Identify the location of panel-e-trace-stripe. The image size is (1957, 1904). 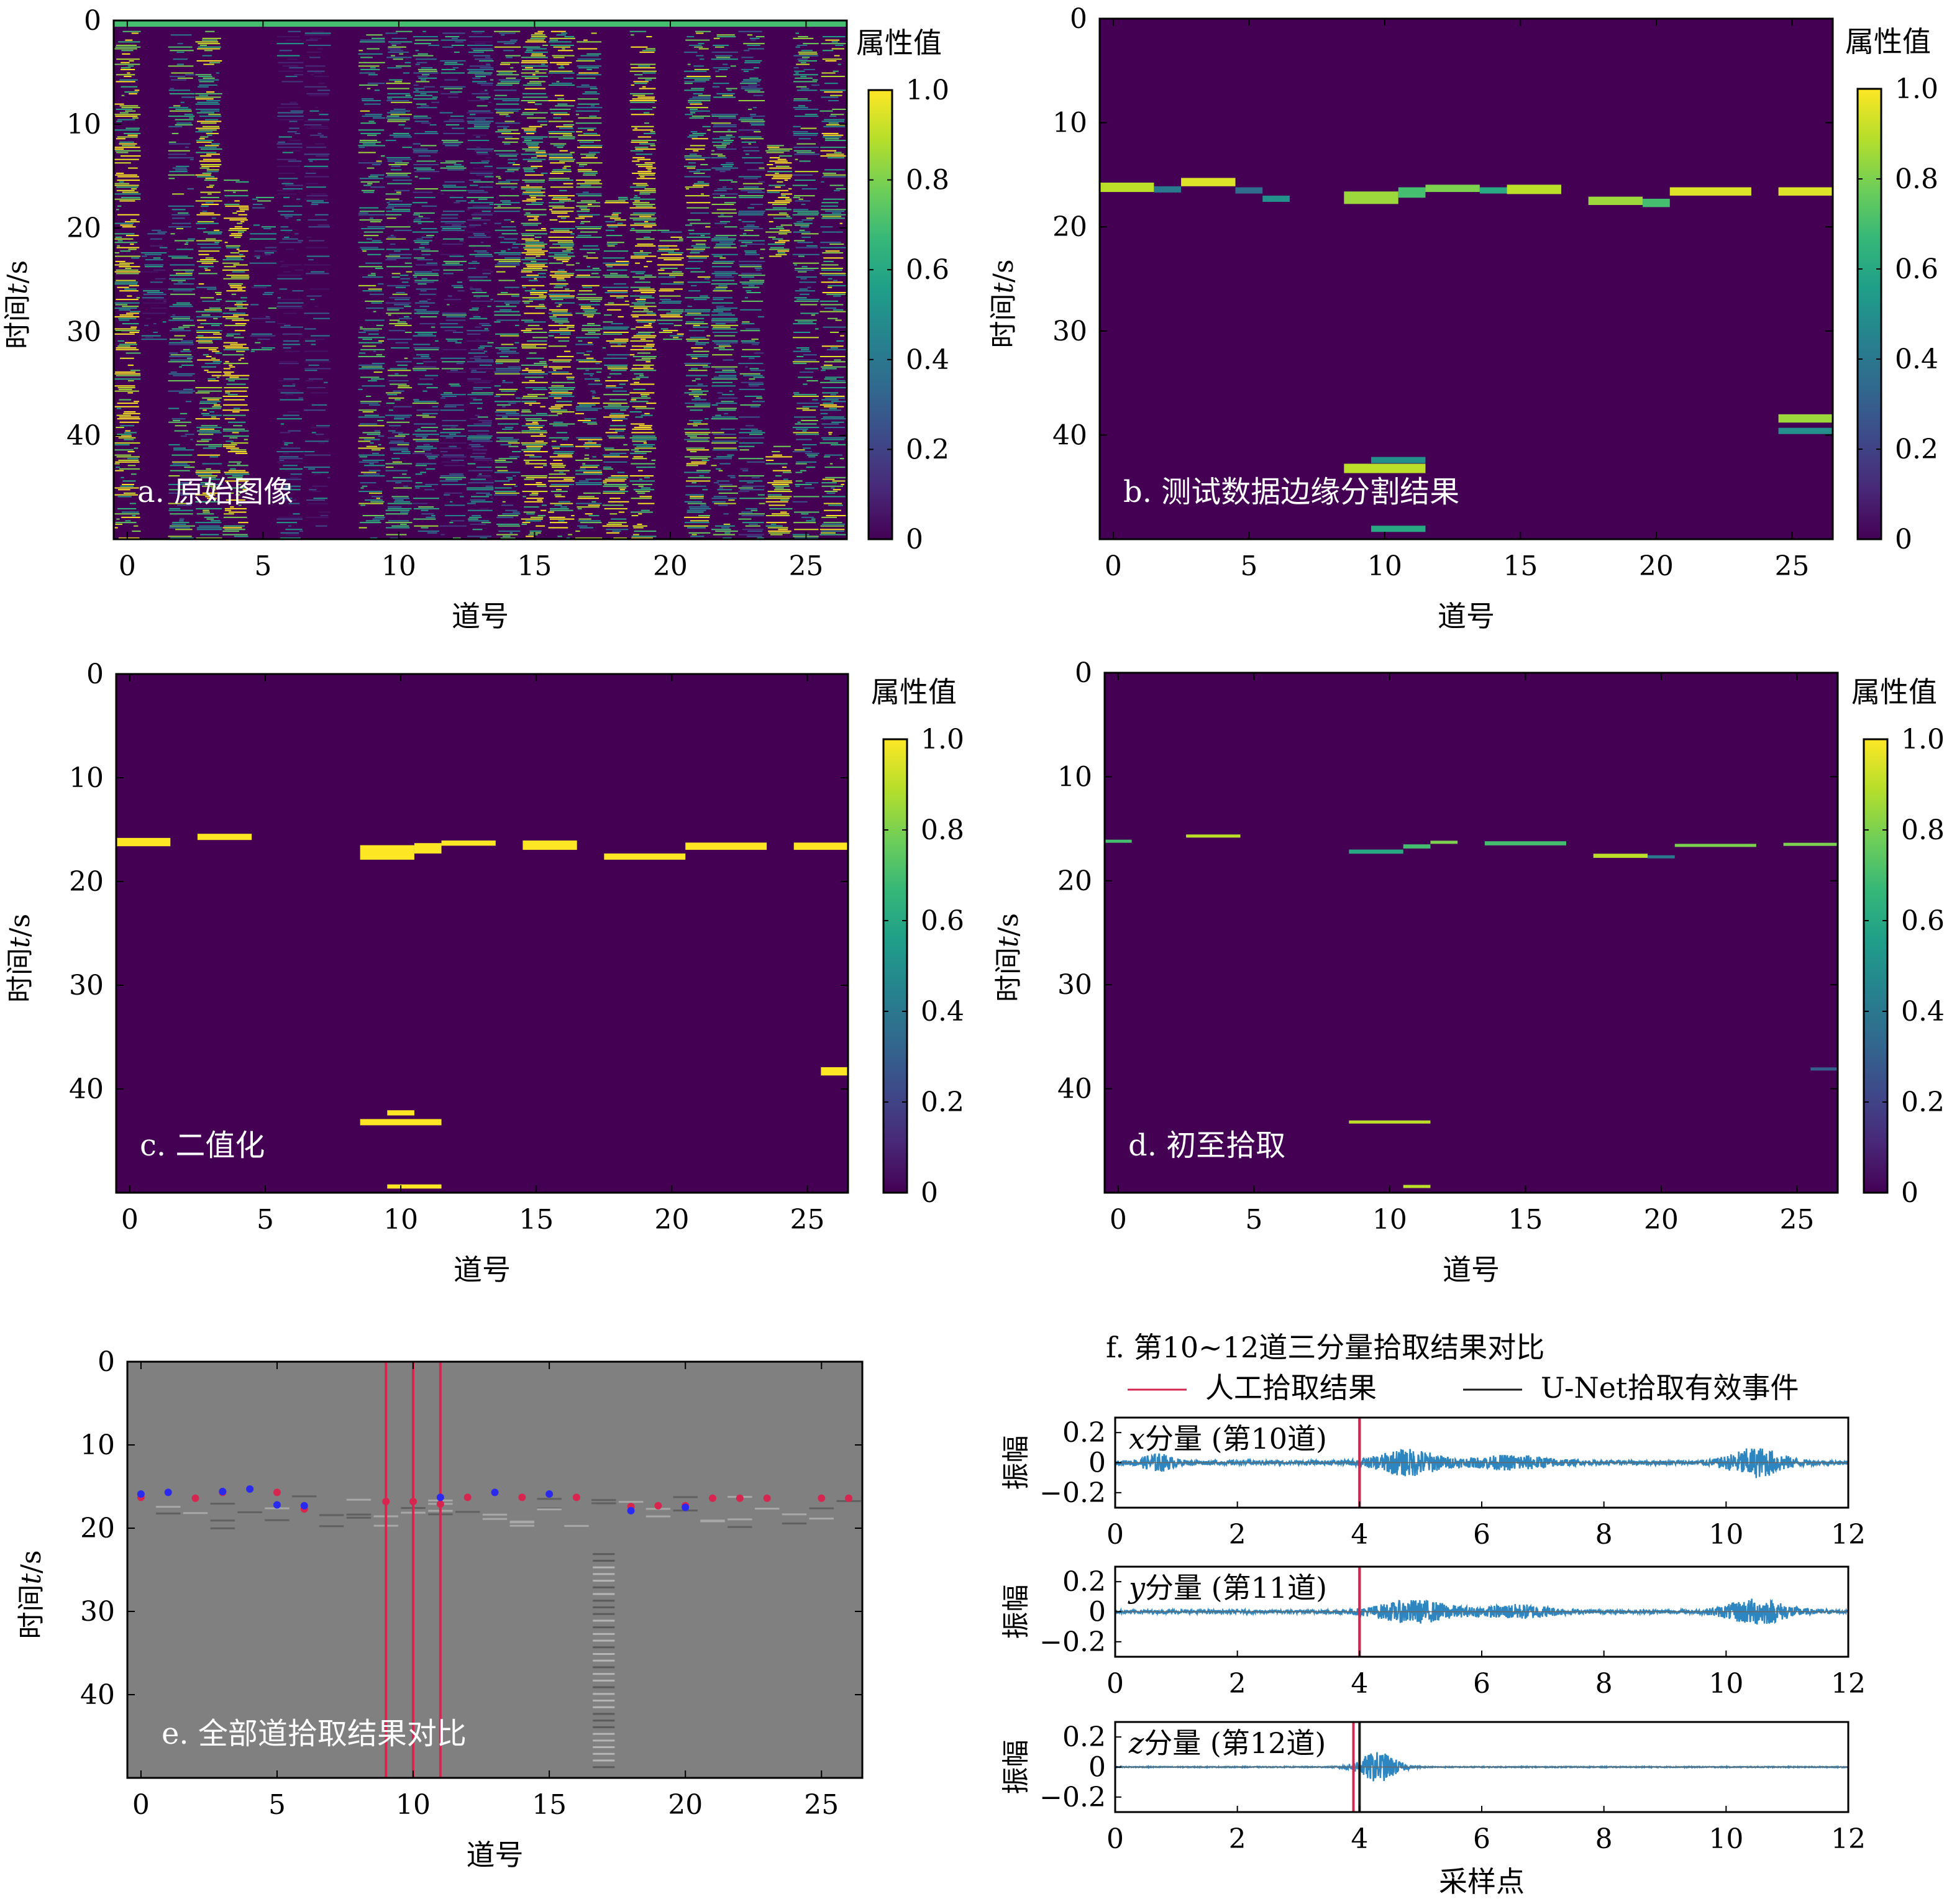
(169, 1514).